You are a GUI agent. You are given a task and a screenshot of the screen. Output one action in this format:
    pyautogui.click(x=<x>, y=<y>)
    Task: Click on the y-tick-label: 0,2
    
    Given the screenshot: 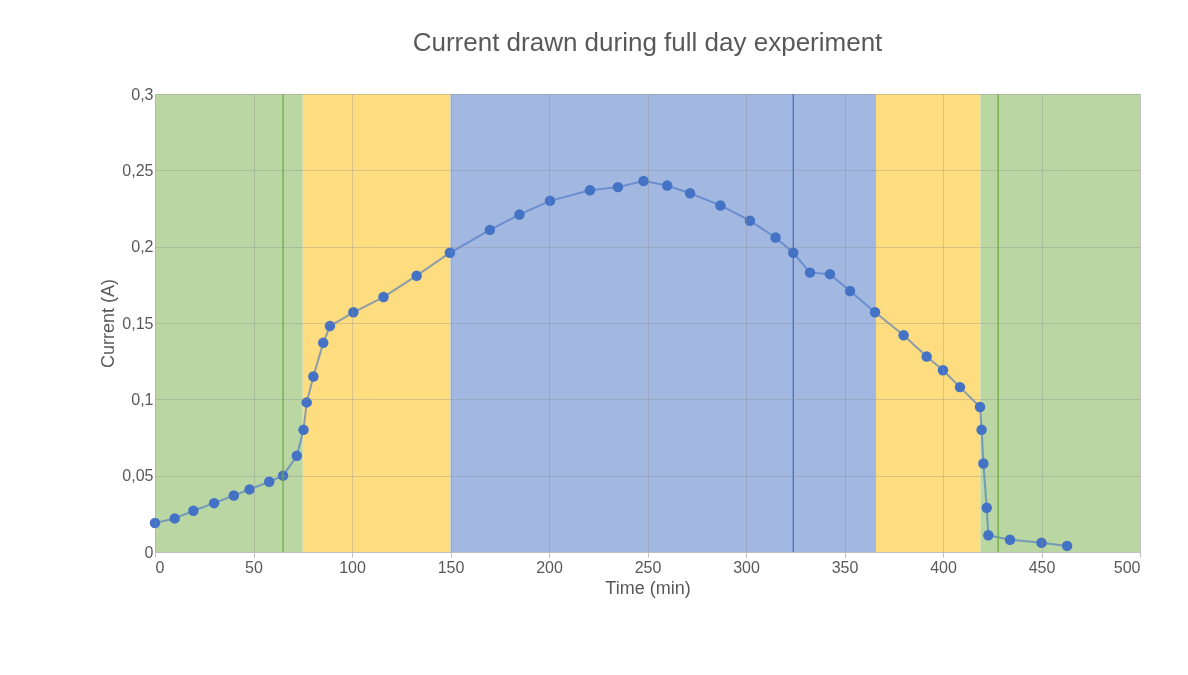 What is the action you would take?
    pyautogui.click(x=142, y=247)
    